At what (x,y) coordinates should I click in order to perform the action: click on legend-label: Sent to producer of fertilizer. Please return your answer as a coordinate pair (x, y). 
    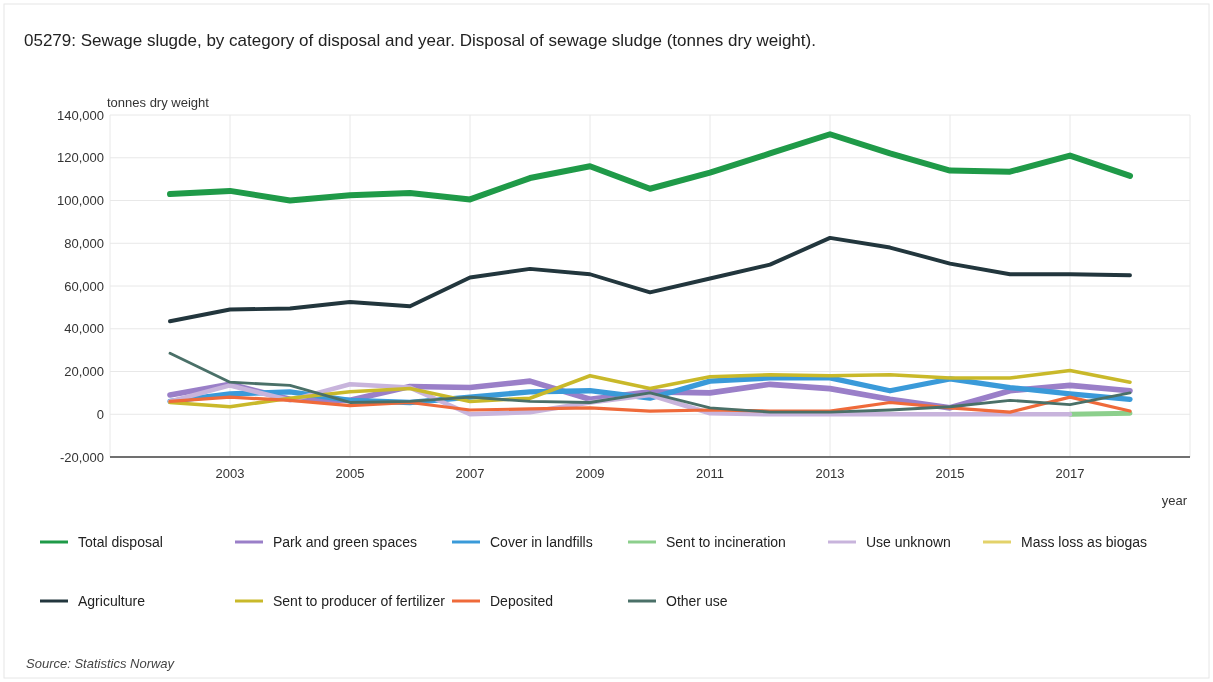
    Looking at the image, I should click on (359, 600).